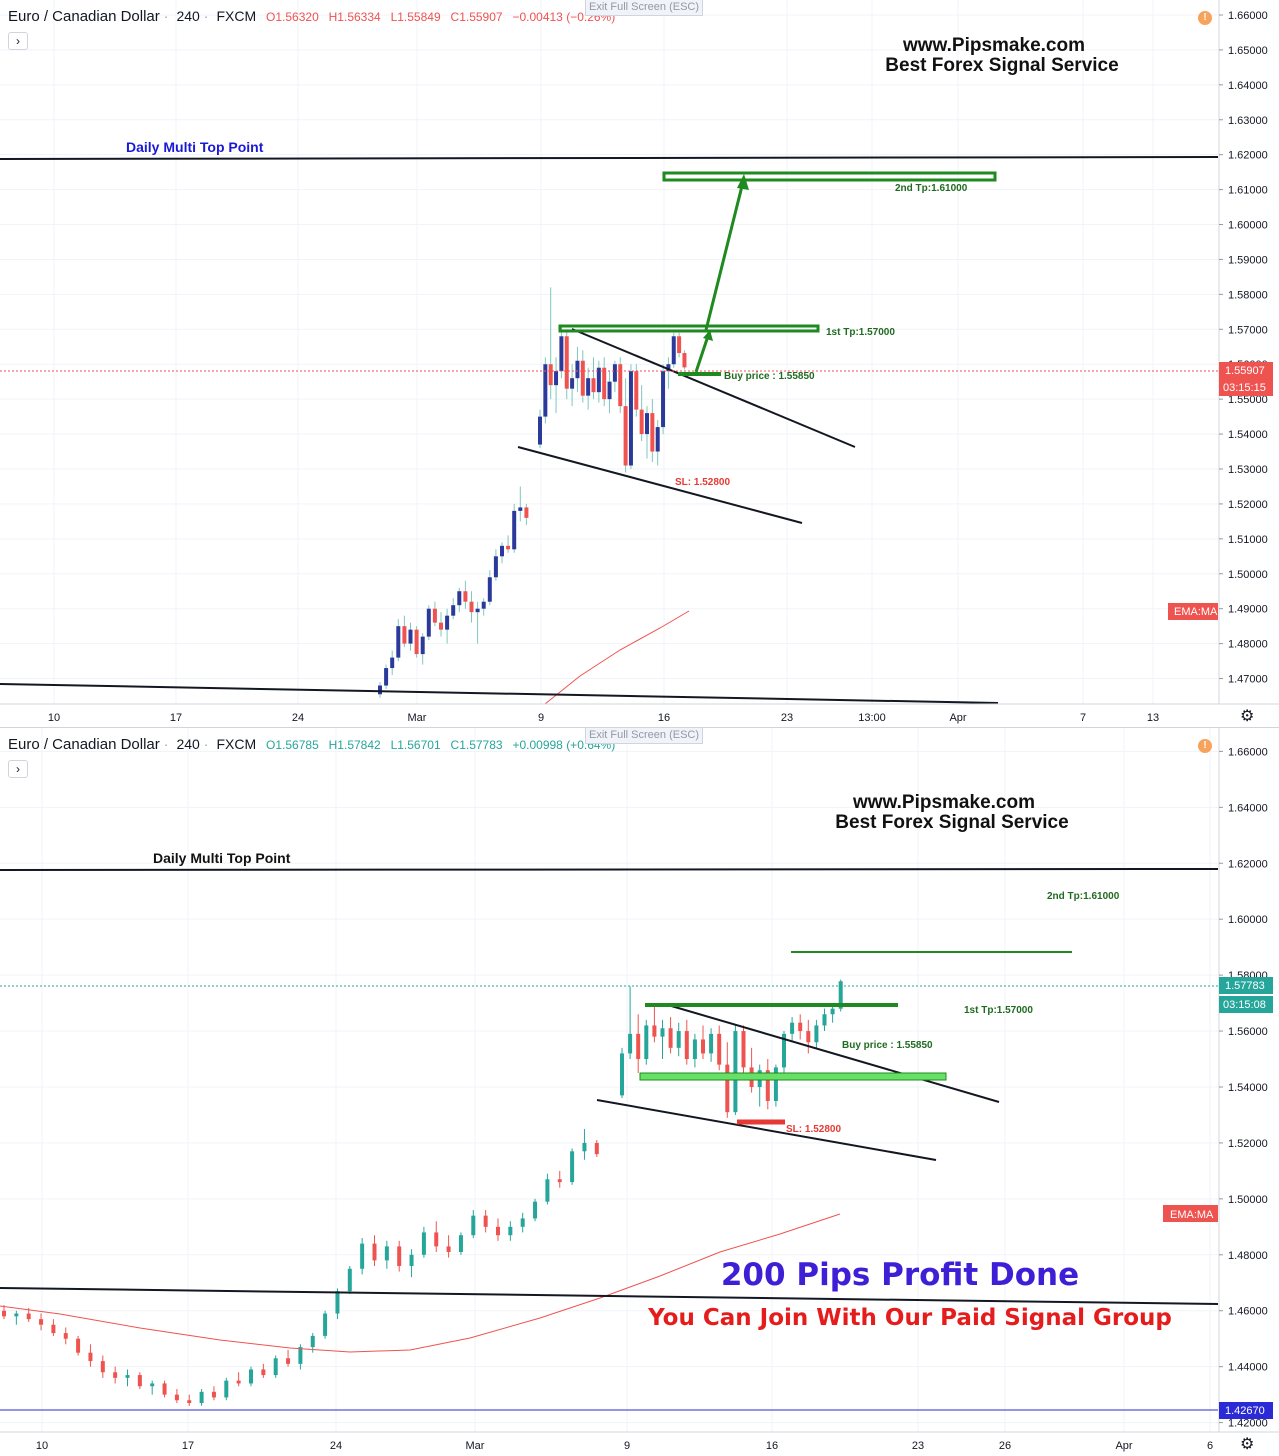  What do you see at coordinates (609, 869) in the screenshot?
I see `daily-top-line` at bounding box center [609, 869].